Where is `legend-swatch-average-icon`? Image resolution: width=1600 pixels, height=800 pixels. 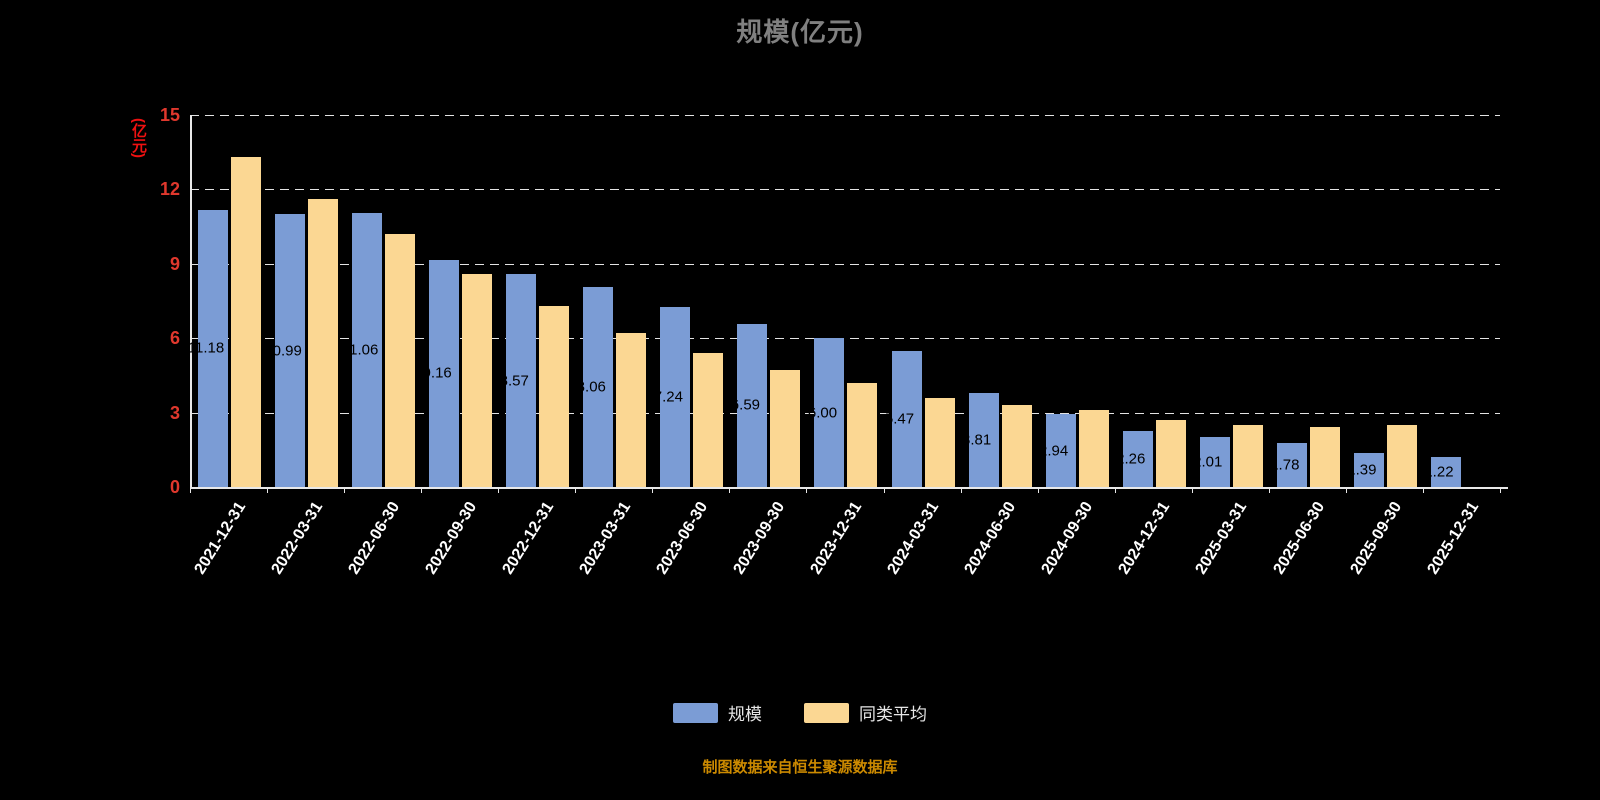
legend-swatch-average-icon is located at coordinates (826, 712).